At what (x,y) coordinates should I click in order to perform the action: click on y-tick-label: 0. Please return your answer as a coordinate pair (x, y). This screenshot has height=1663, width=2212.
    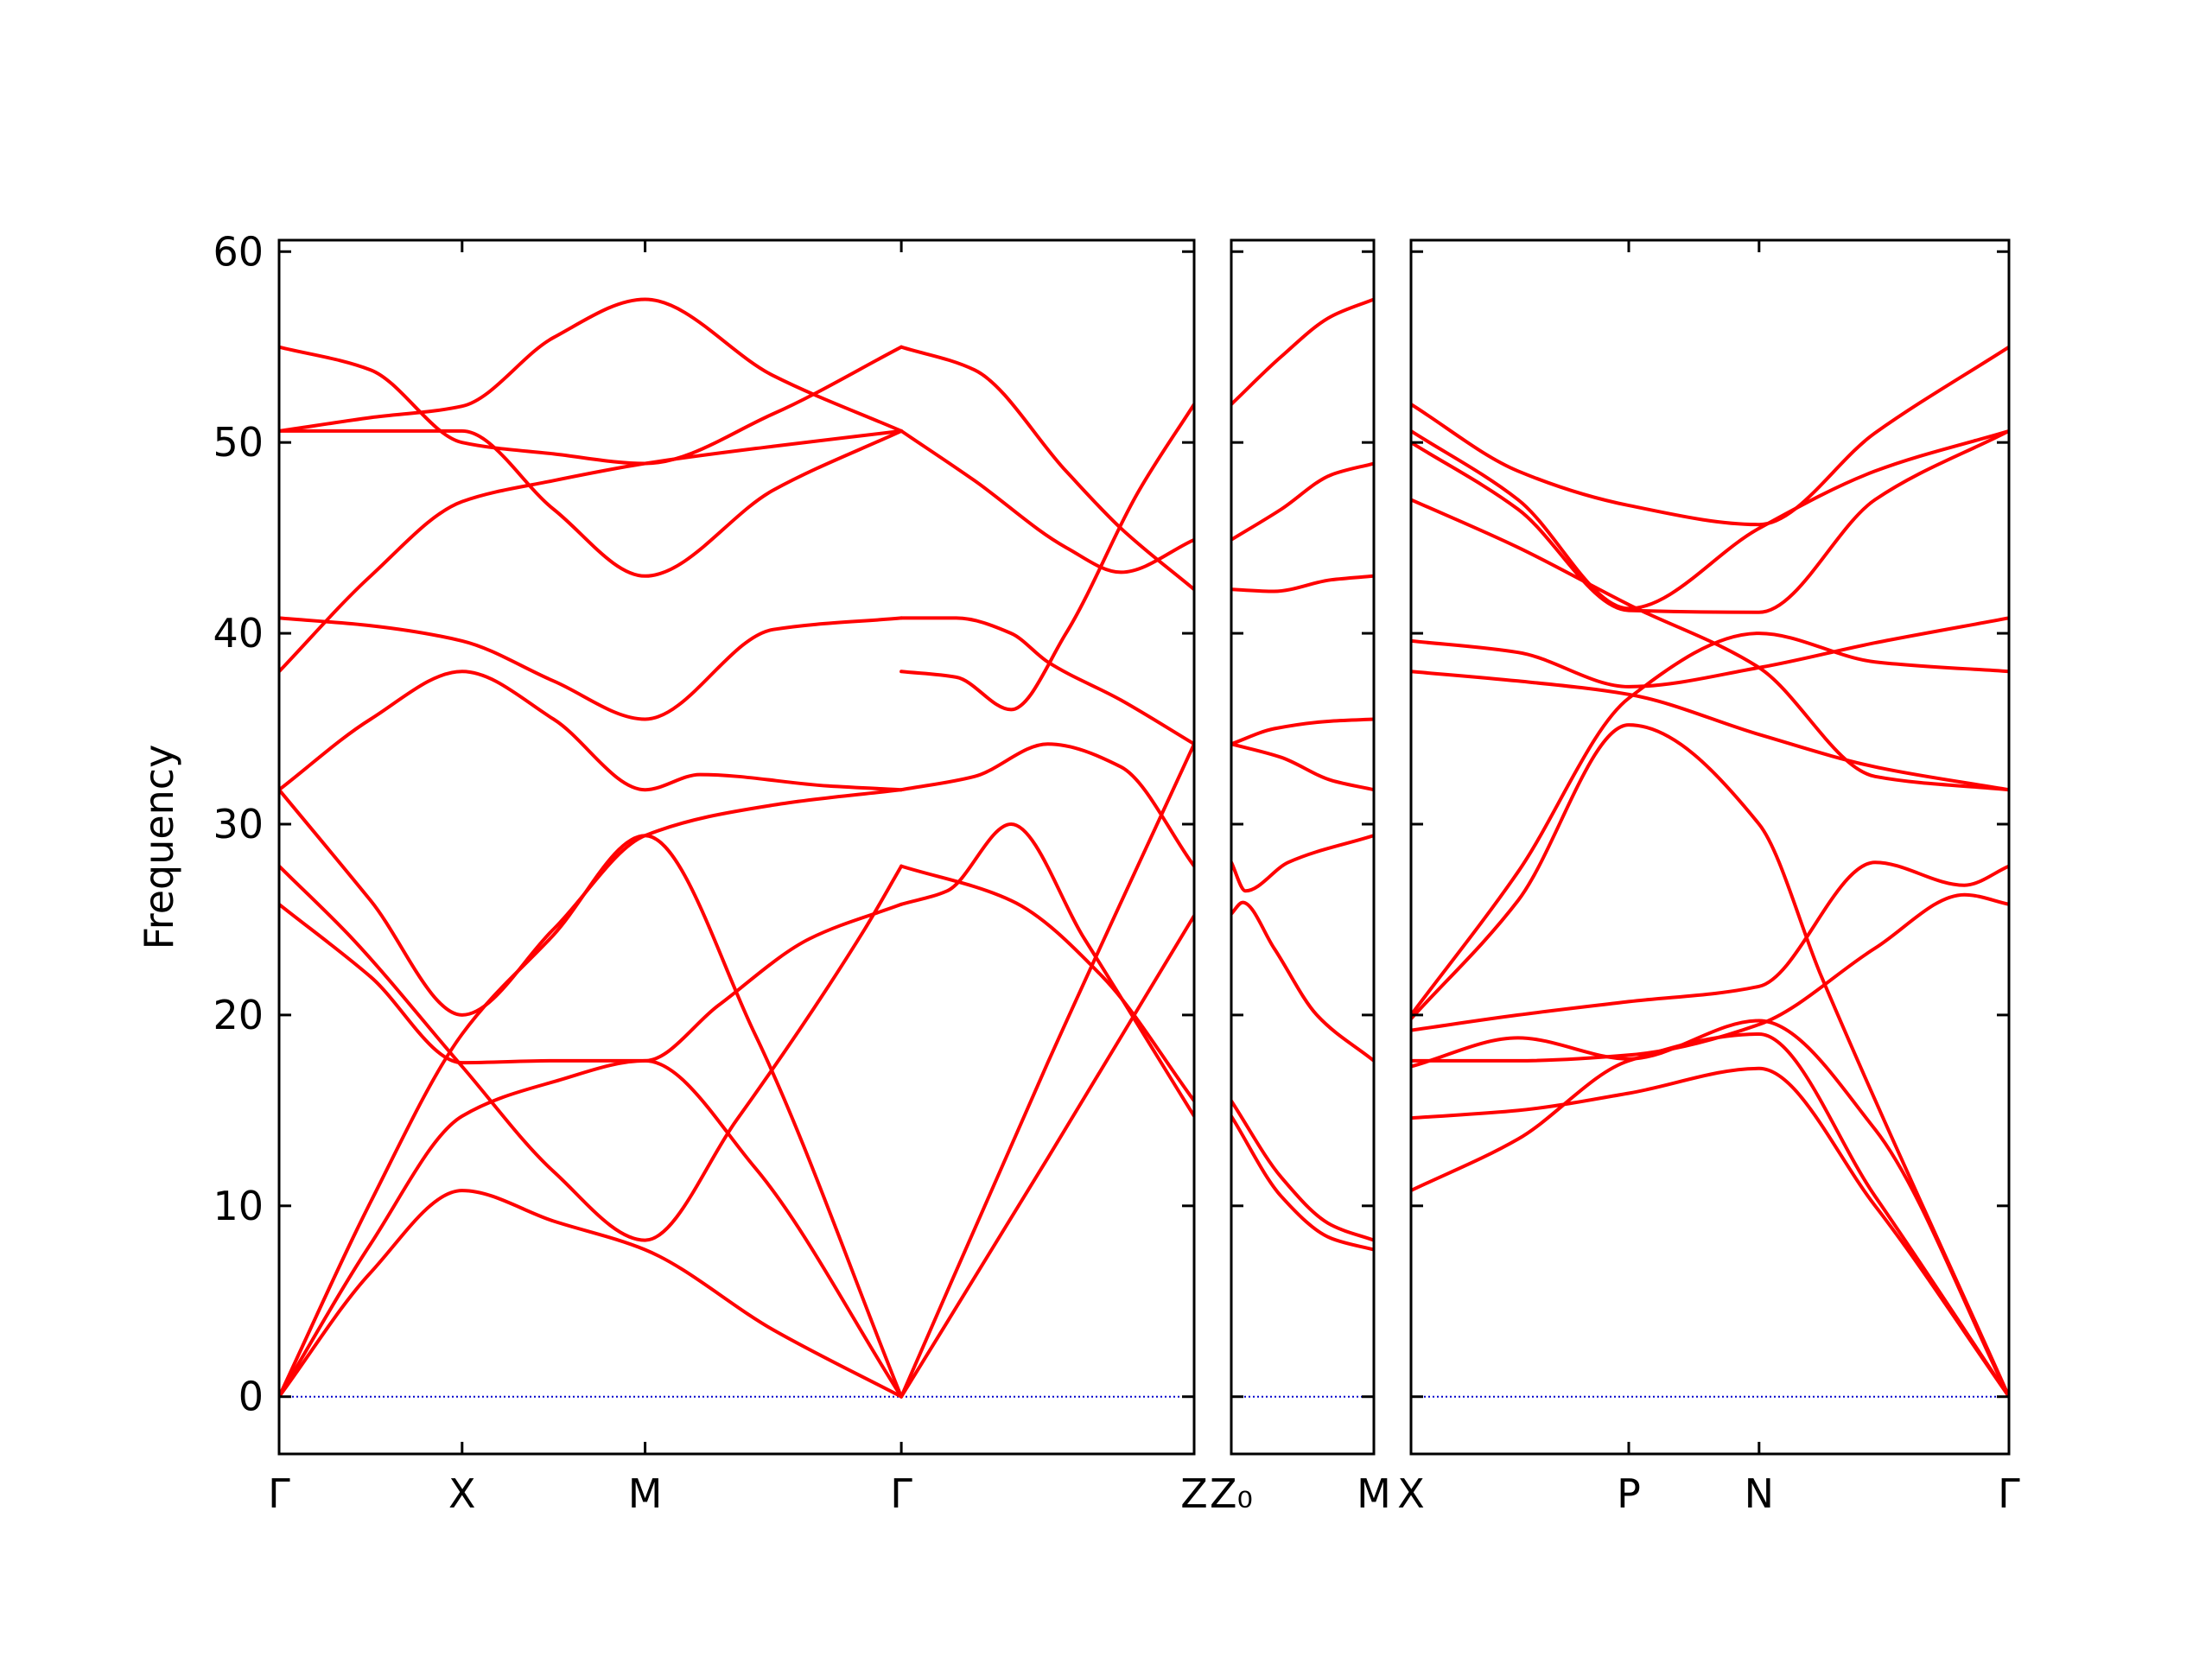
    Looking at the image, I should click on (251, 1397).